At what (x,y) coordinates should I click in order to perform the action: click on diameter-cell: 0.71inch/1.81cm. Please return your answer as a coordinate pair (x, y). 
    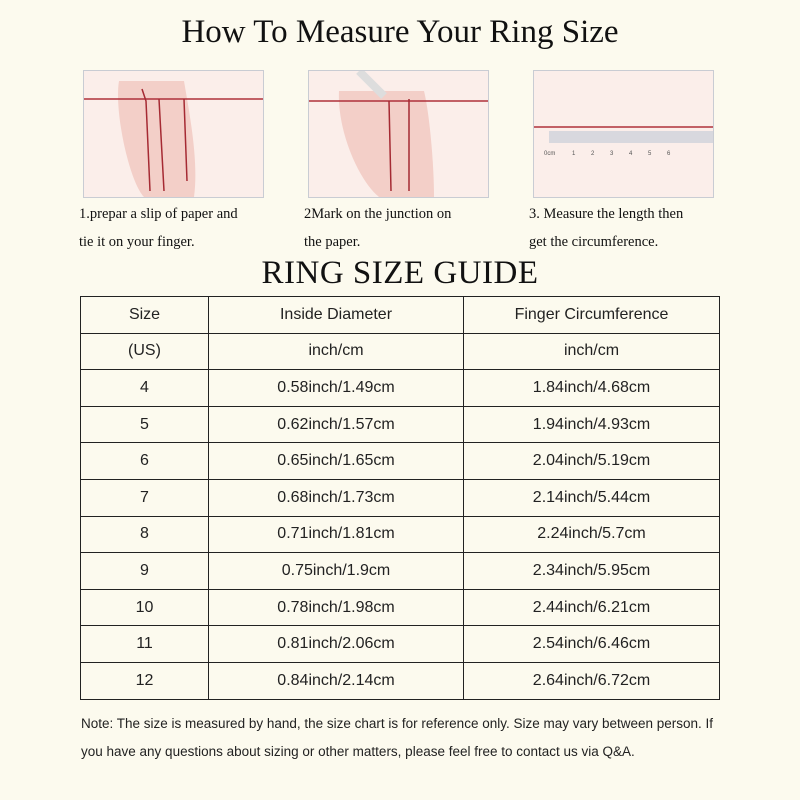
    Looking at the image, I should click on (336, 534).